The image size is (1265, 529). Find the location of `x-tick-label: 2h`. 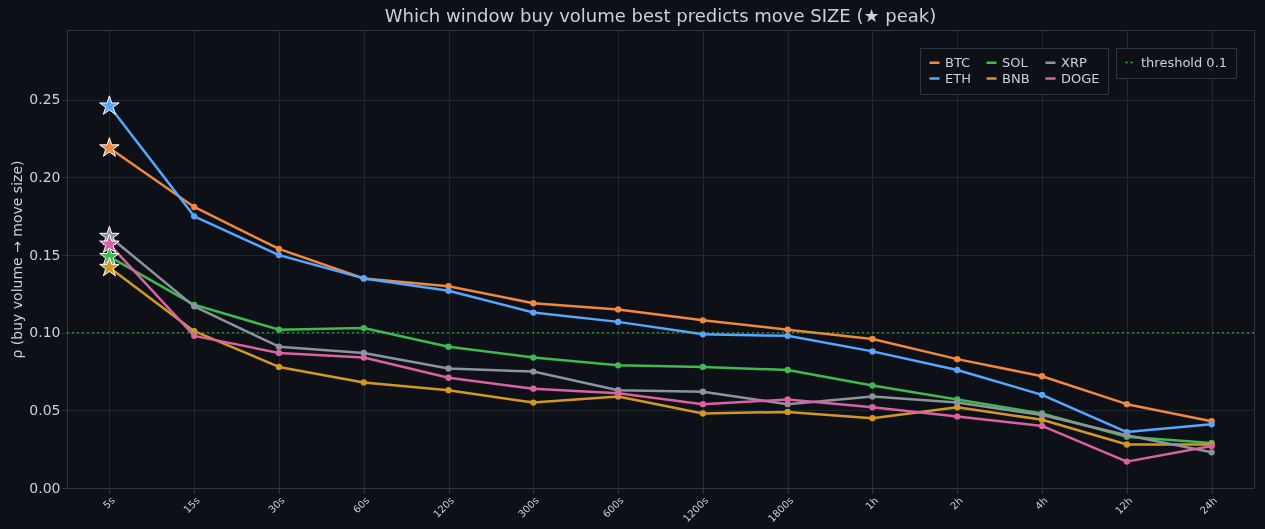

x-tick-label: 2h is located at coordinates (956, 503).